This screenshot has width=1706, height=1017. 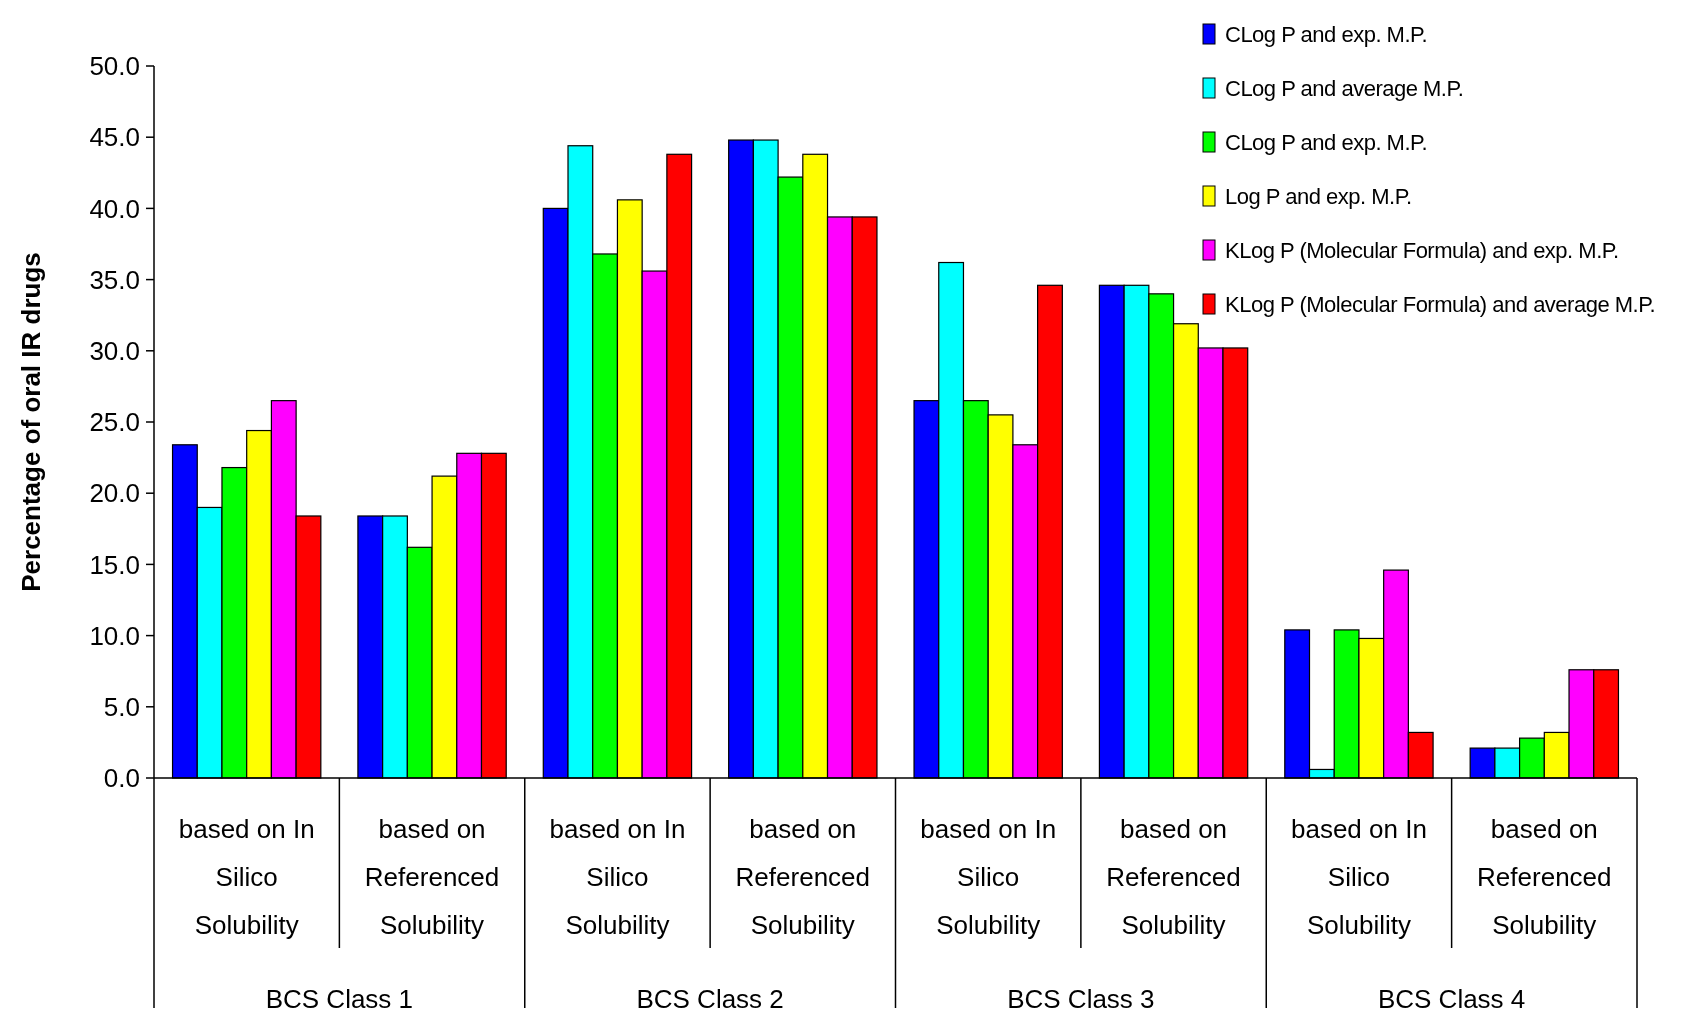 What do you see at coordinates (339, 999) in the screenshot?
I see `text: BCS Class 1` at bounding box center [339, 999].